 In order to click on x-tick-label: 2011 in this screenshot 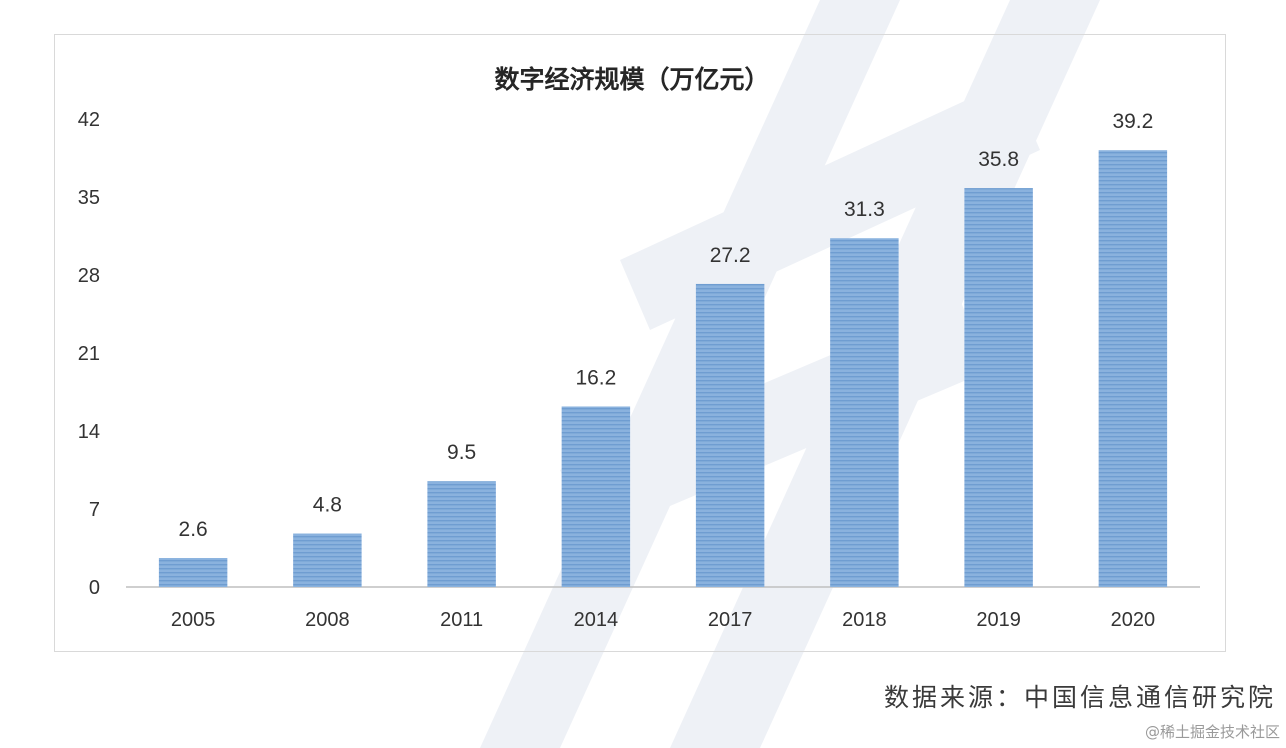, I will do `click(461, 620)`.